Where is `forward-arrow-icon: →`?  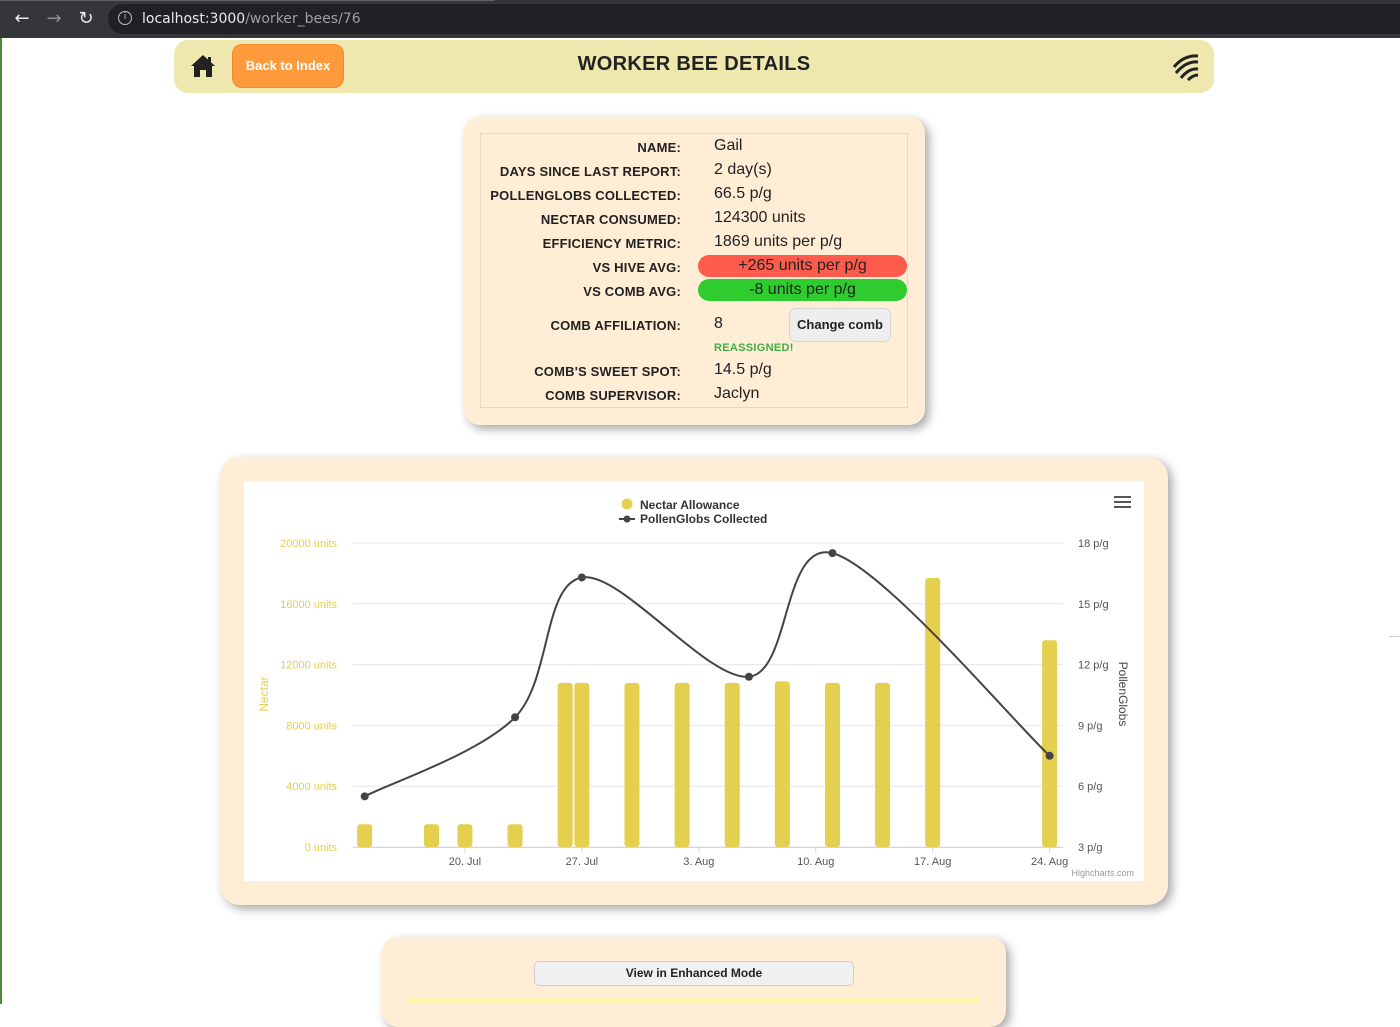
forward-arrow-icon: → is located at coordinates (54, 18).